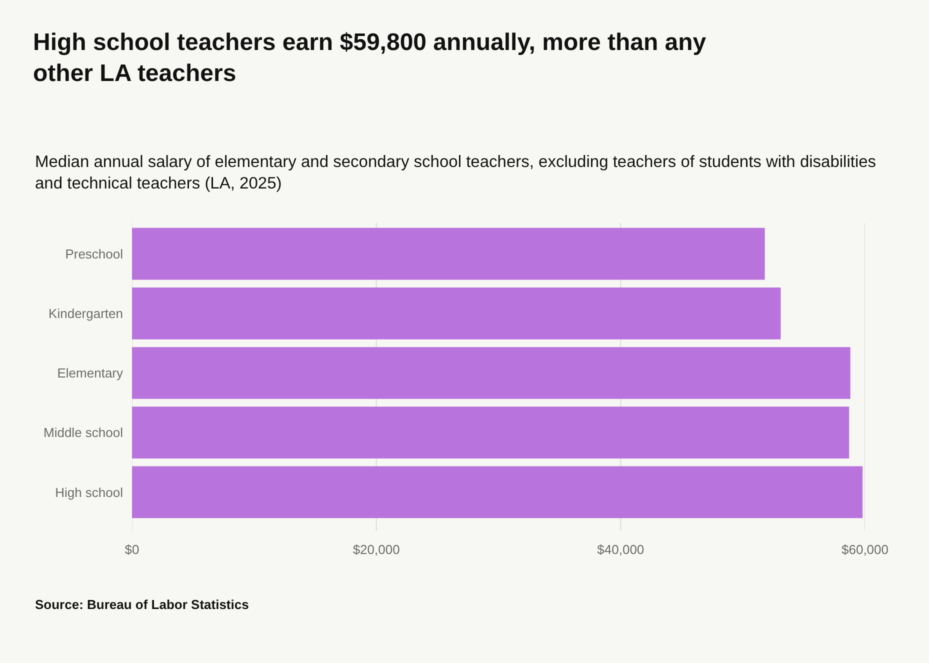  What do you see at coordinates (84, 432) in the screenshot?
I see `y-tick-label: Middle school` at bounding box center [84, 432].